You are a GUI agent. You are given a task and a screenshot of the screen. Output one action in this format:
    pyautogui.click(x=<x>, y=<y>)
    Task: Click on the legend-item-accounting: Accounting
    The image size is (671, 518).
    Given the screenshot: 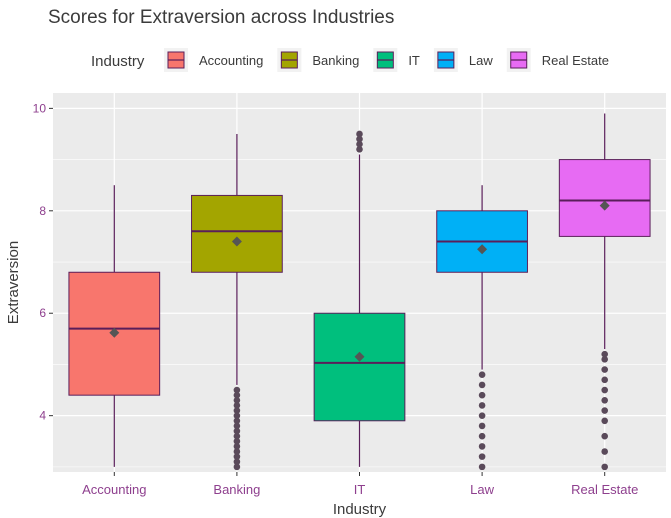 What is the action you would take?
    pyautogui.click(x=213, y=60)
    